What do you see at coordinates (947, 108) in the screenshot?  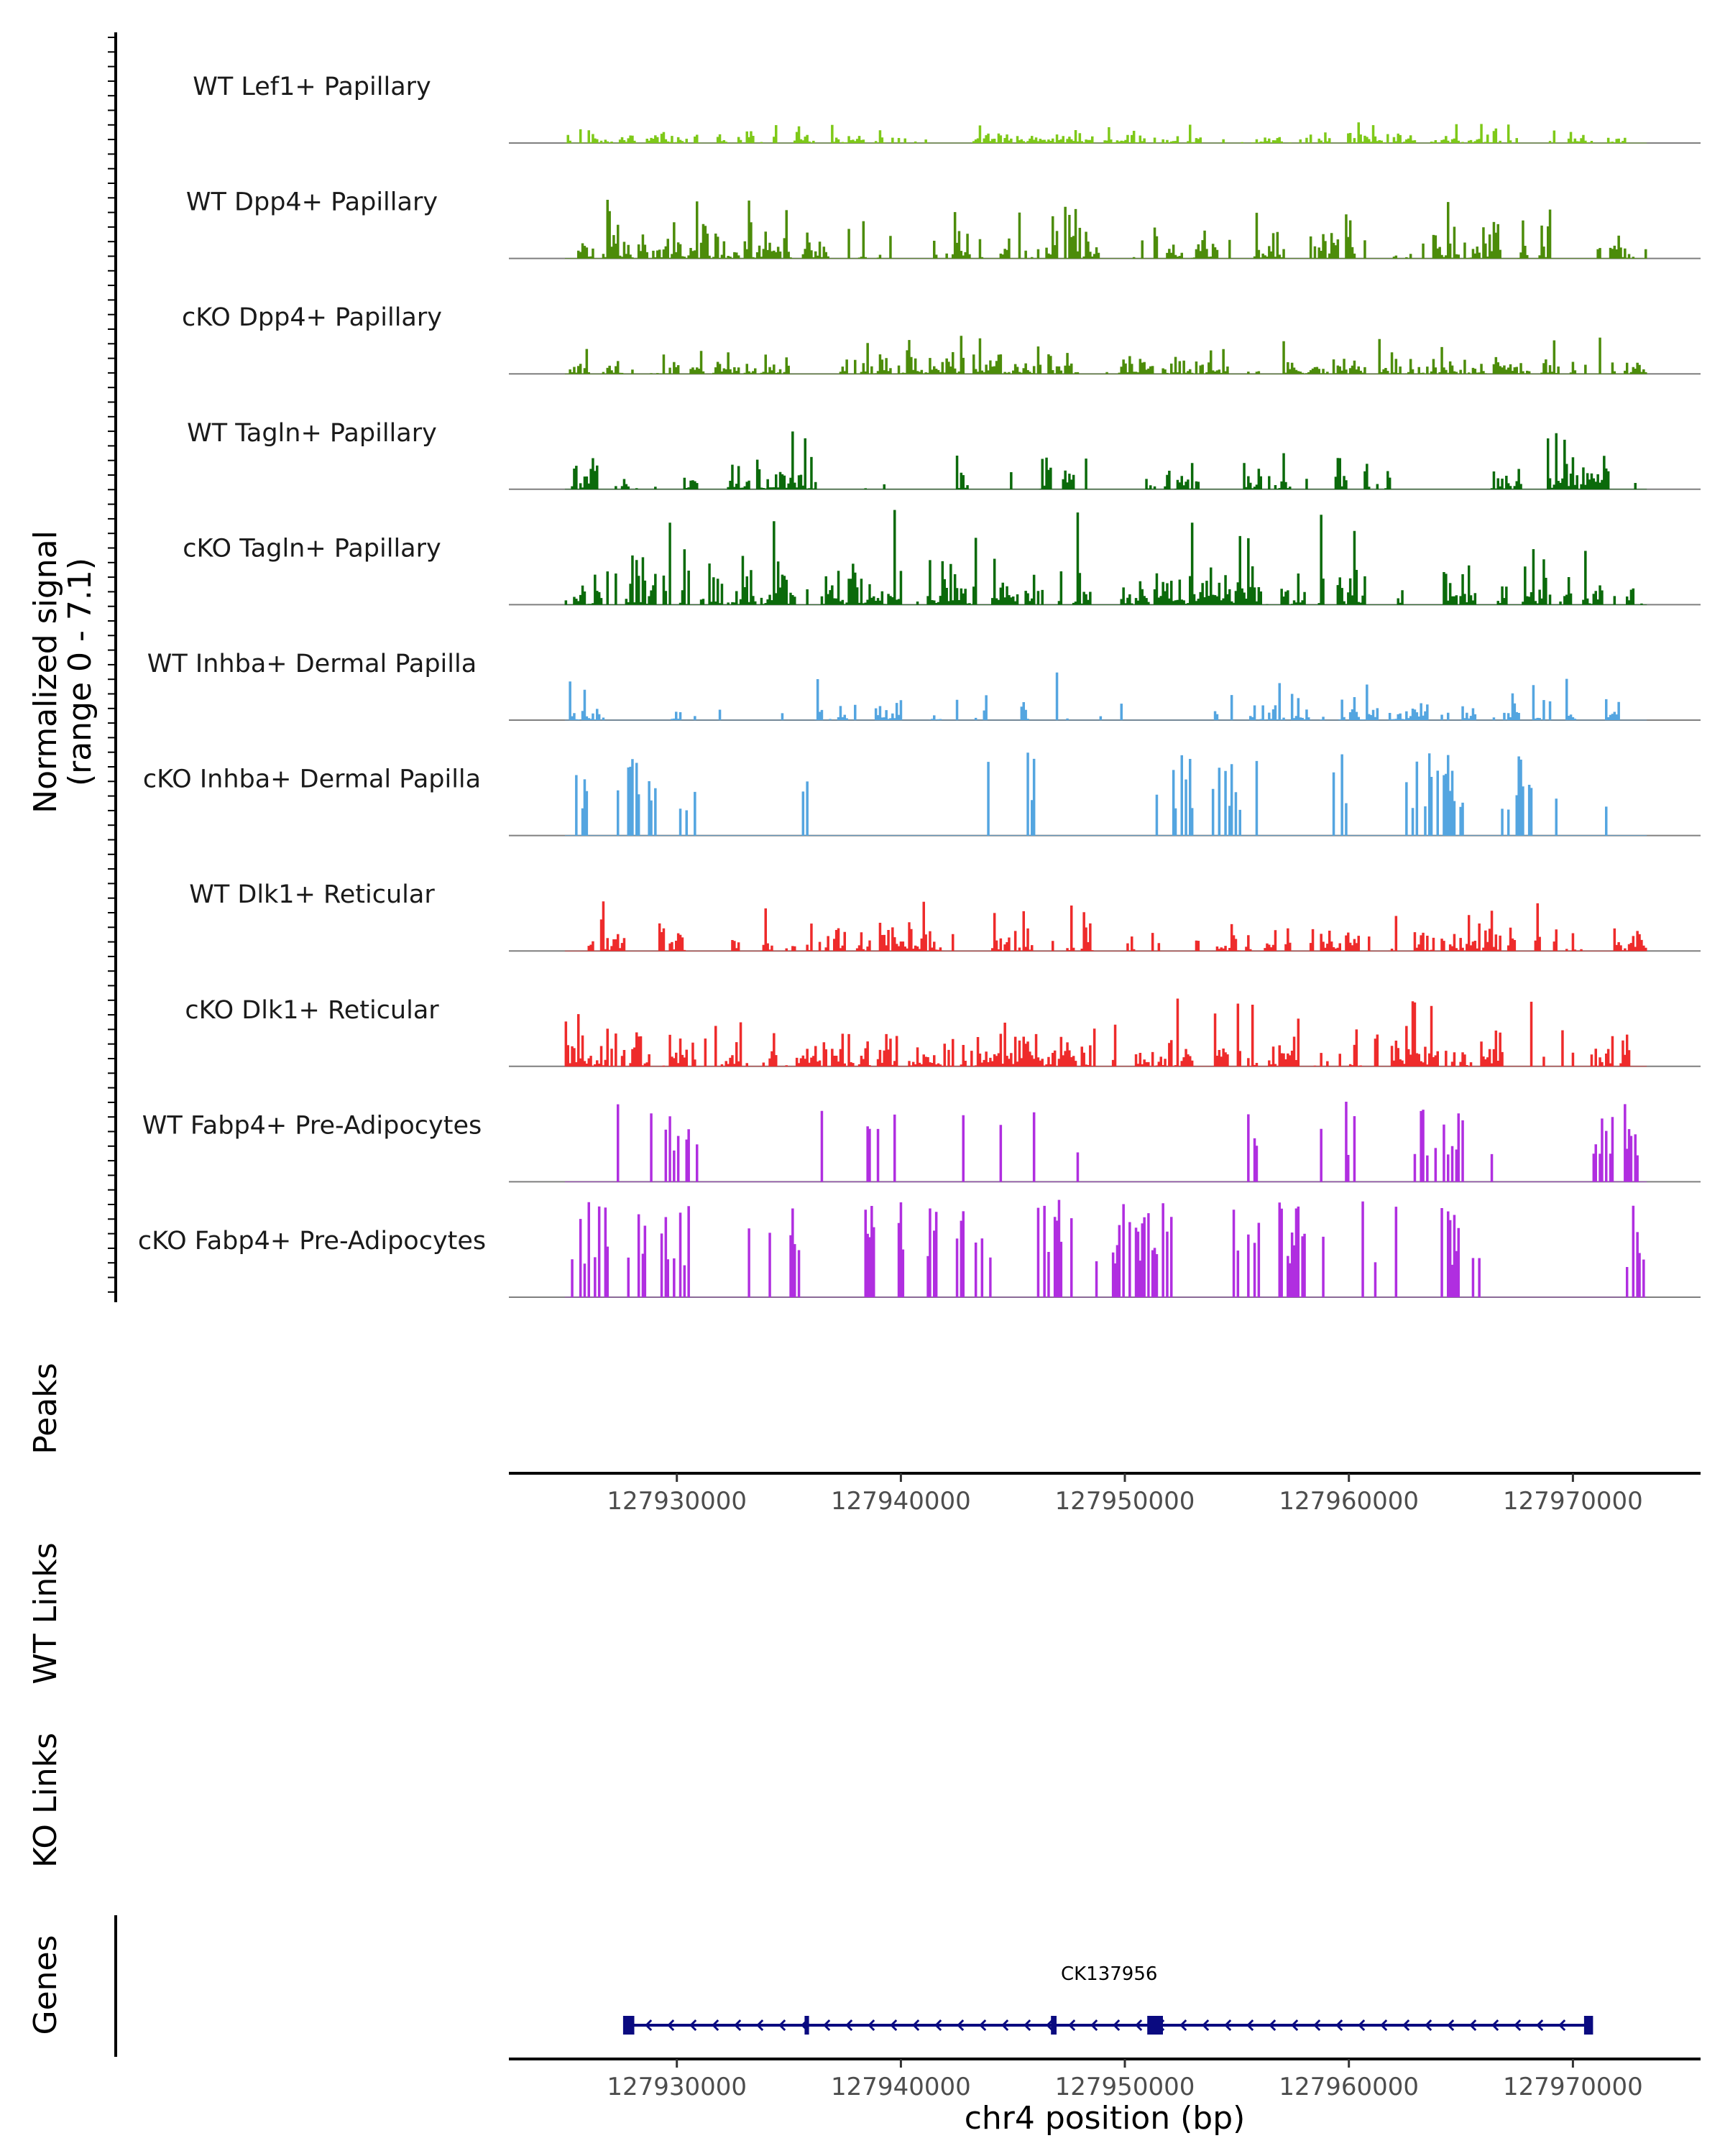 I see `track: WT Lef1+ Papillary` at bounding box center [947, 108].